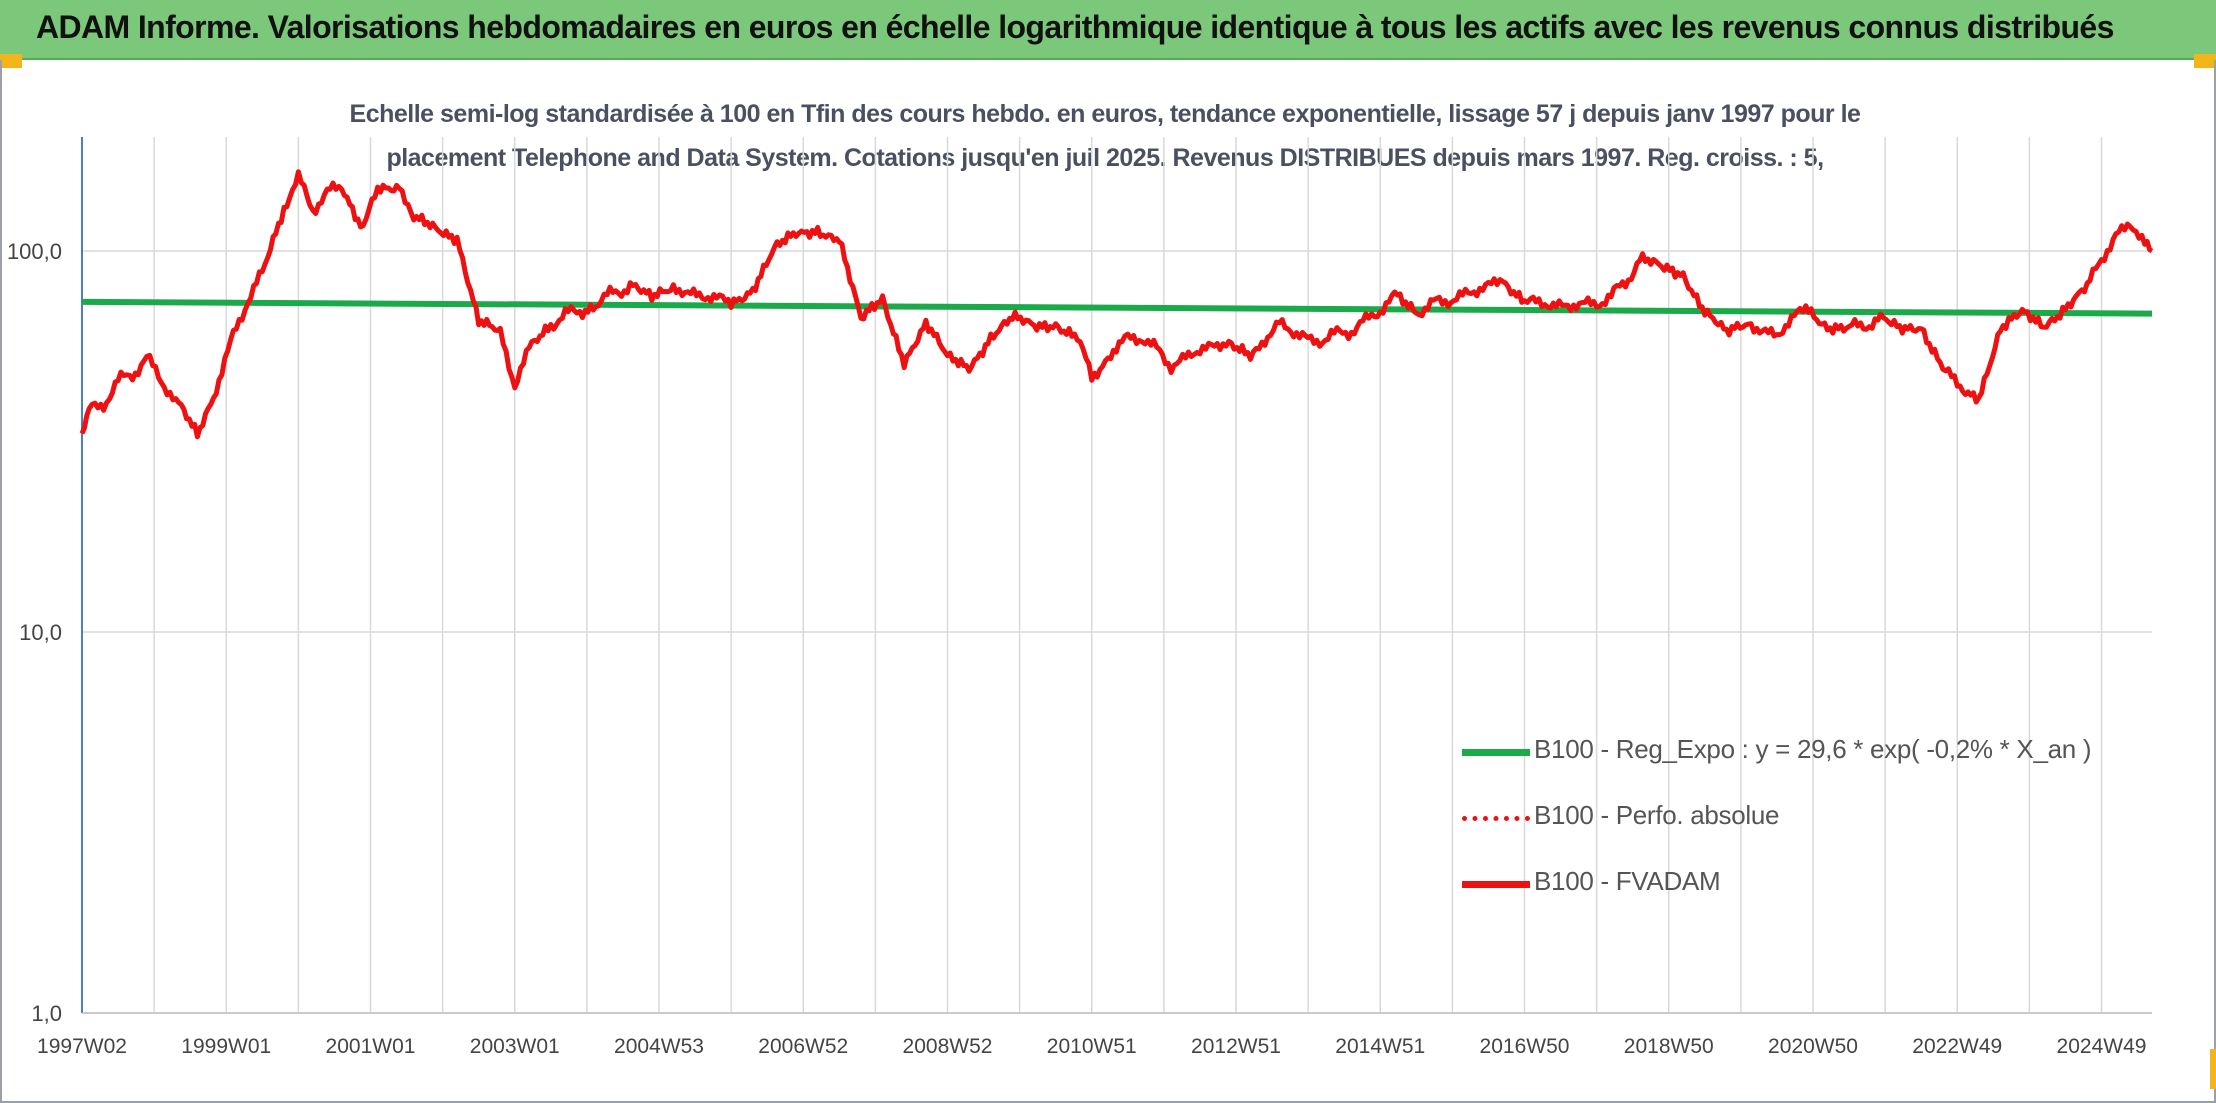 The height and width of the screenshot is (1103, 2216). Describe the element at coordinates (46, 1013) in the screenshot. I see `y-tick-label: 1,0` at that location.